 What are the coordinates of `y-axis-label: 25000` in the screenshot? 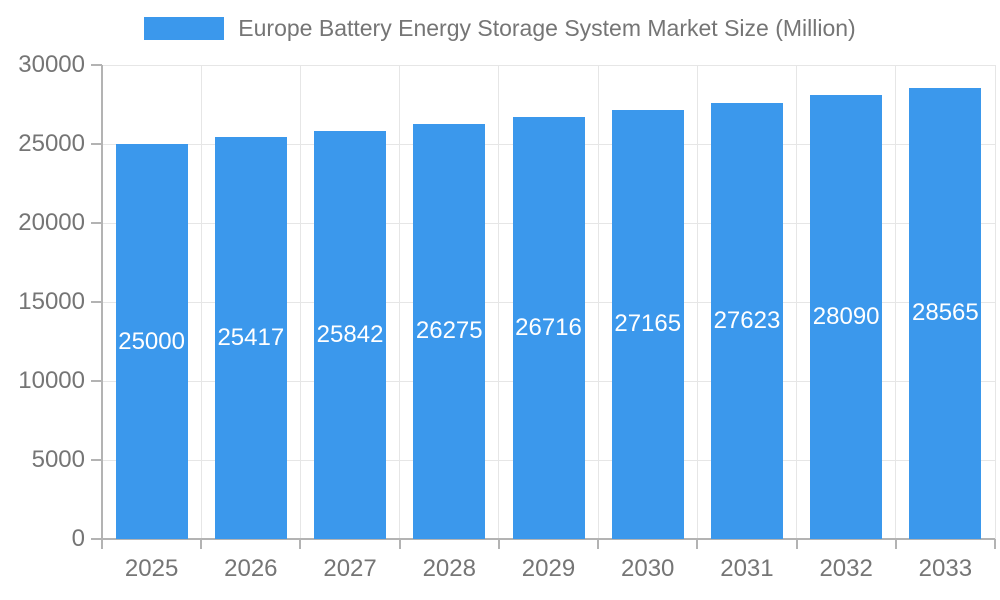 It's located at (51, 143).